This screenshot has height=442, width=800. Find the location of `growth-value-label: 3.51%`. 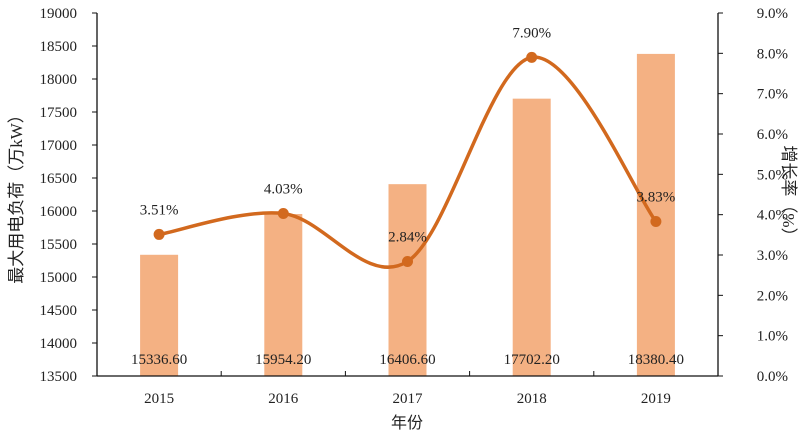

growth-value-label: 3.51% is located at coordinates (159, 210).